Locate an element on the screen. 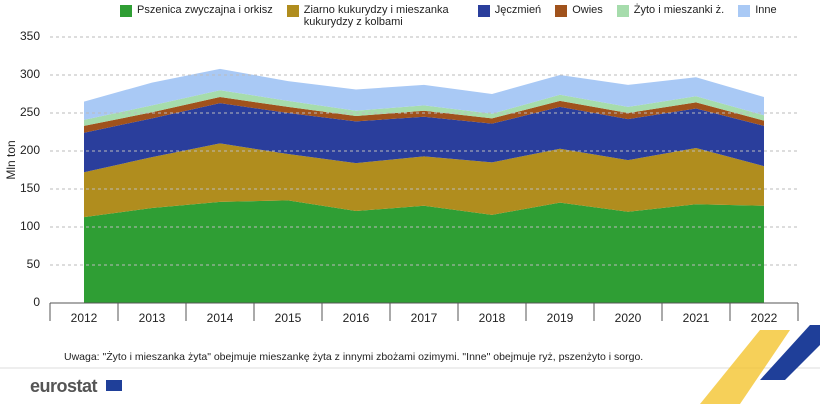 This screenshot has height=404, width=820. legend-item: Inne is located at coordinates (757, 10).